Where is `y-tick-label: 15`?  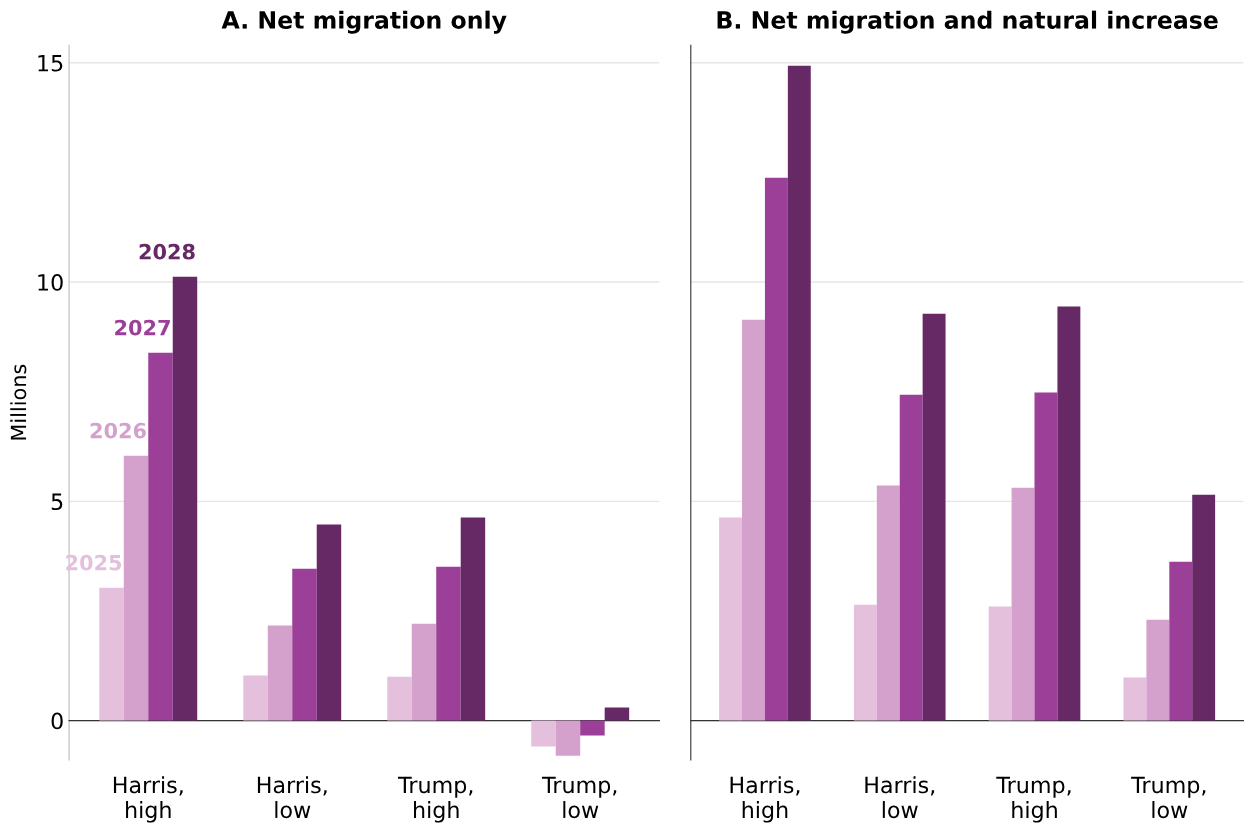
y-tick-label: 15 is located at coordinates (50, 63).